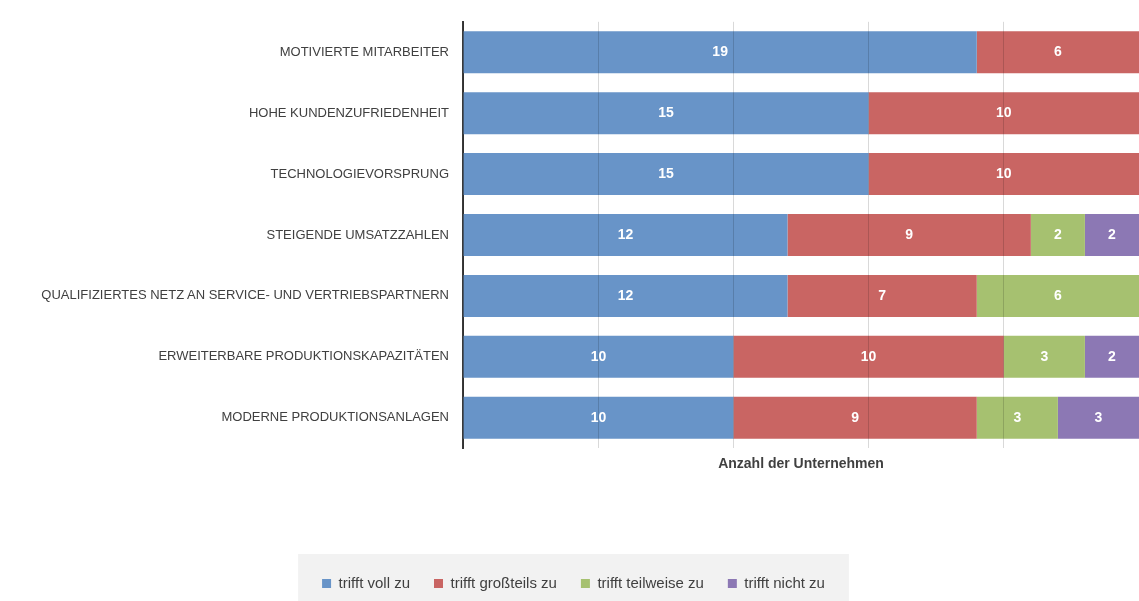 The height and width of the screenshot is (601, 1139). I want to click on y-tick-label: STEIGENDE UMSATZZAHLEN, so click(357, 234).